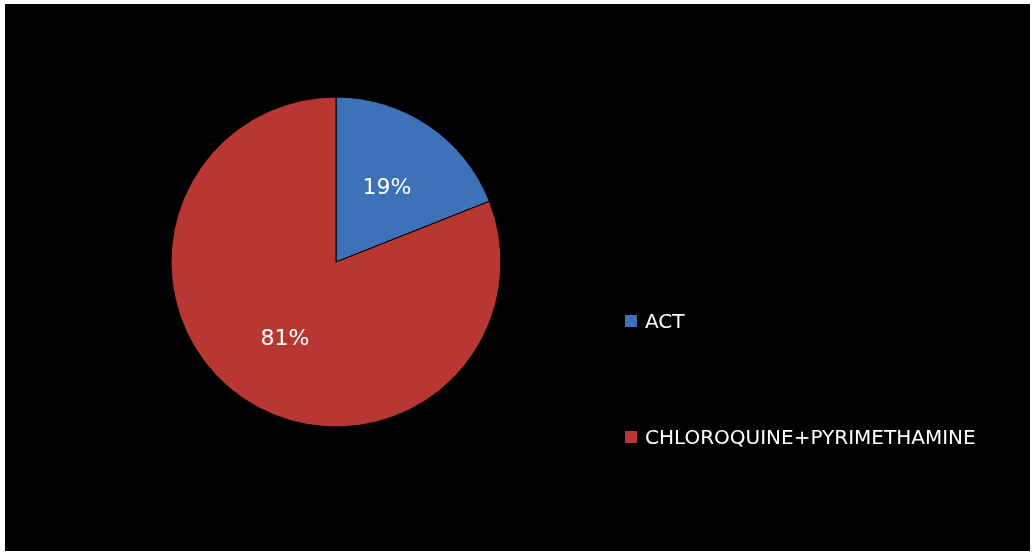 The width and height of the screenshot is (1034, 554). Describe the element at coordinates (810, 437) in the screenshot. I see `legend-label: CHLOROQUINE+PYRIMETHAMINE` at that location.